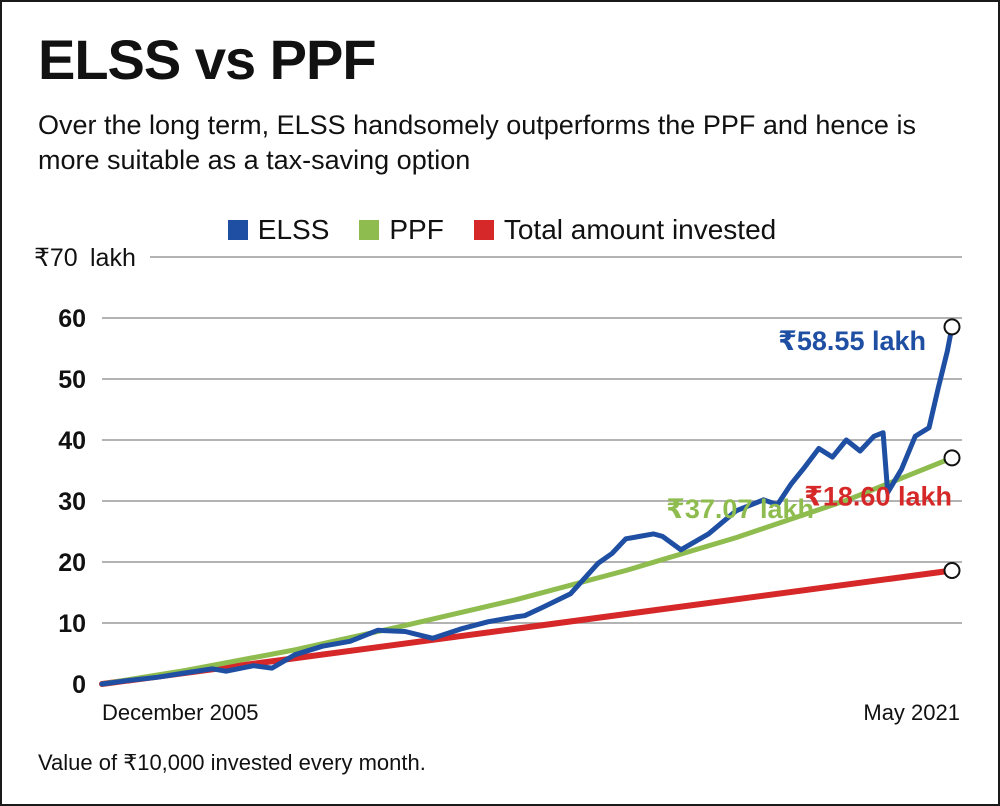 The image size is (1000, 806). Describe the element at coordinates (207, 59) in the screenshot. I see `chart-title: ELSS vs PPF` at that location.